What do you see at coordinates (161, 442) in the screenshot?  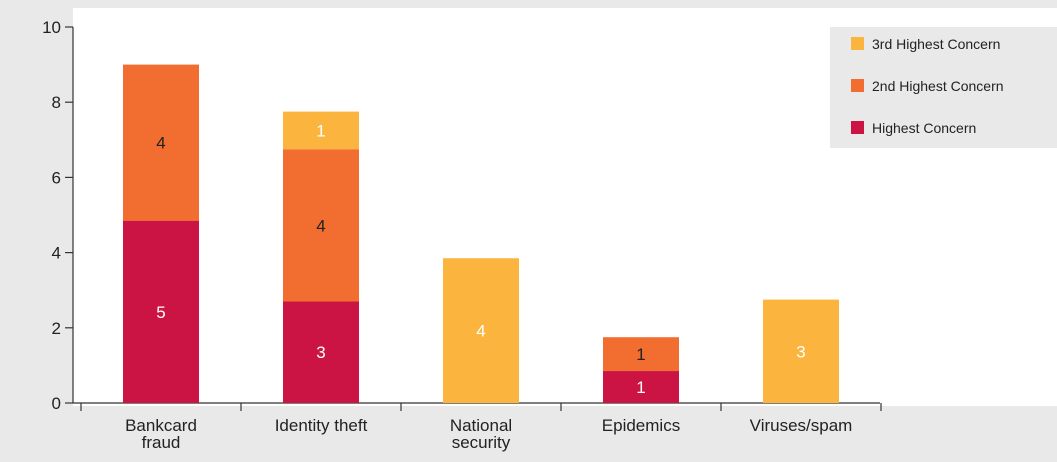 I see `x-category-label-line: fraud` at bounding box center [161, 442].